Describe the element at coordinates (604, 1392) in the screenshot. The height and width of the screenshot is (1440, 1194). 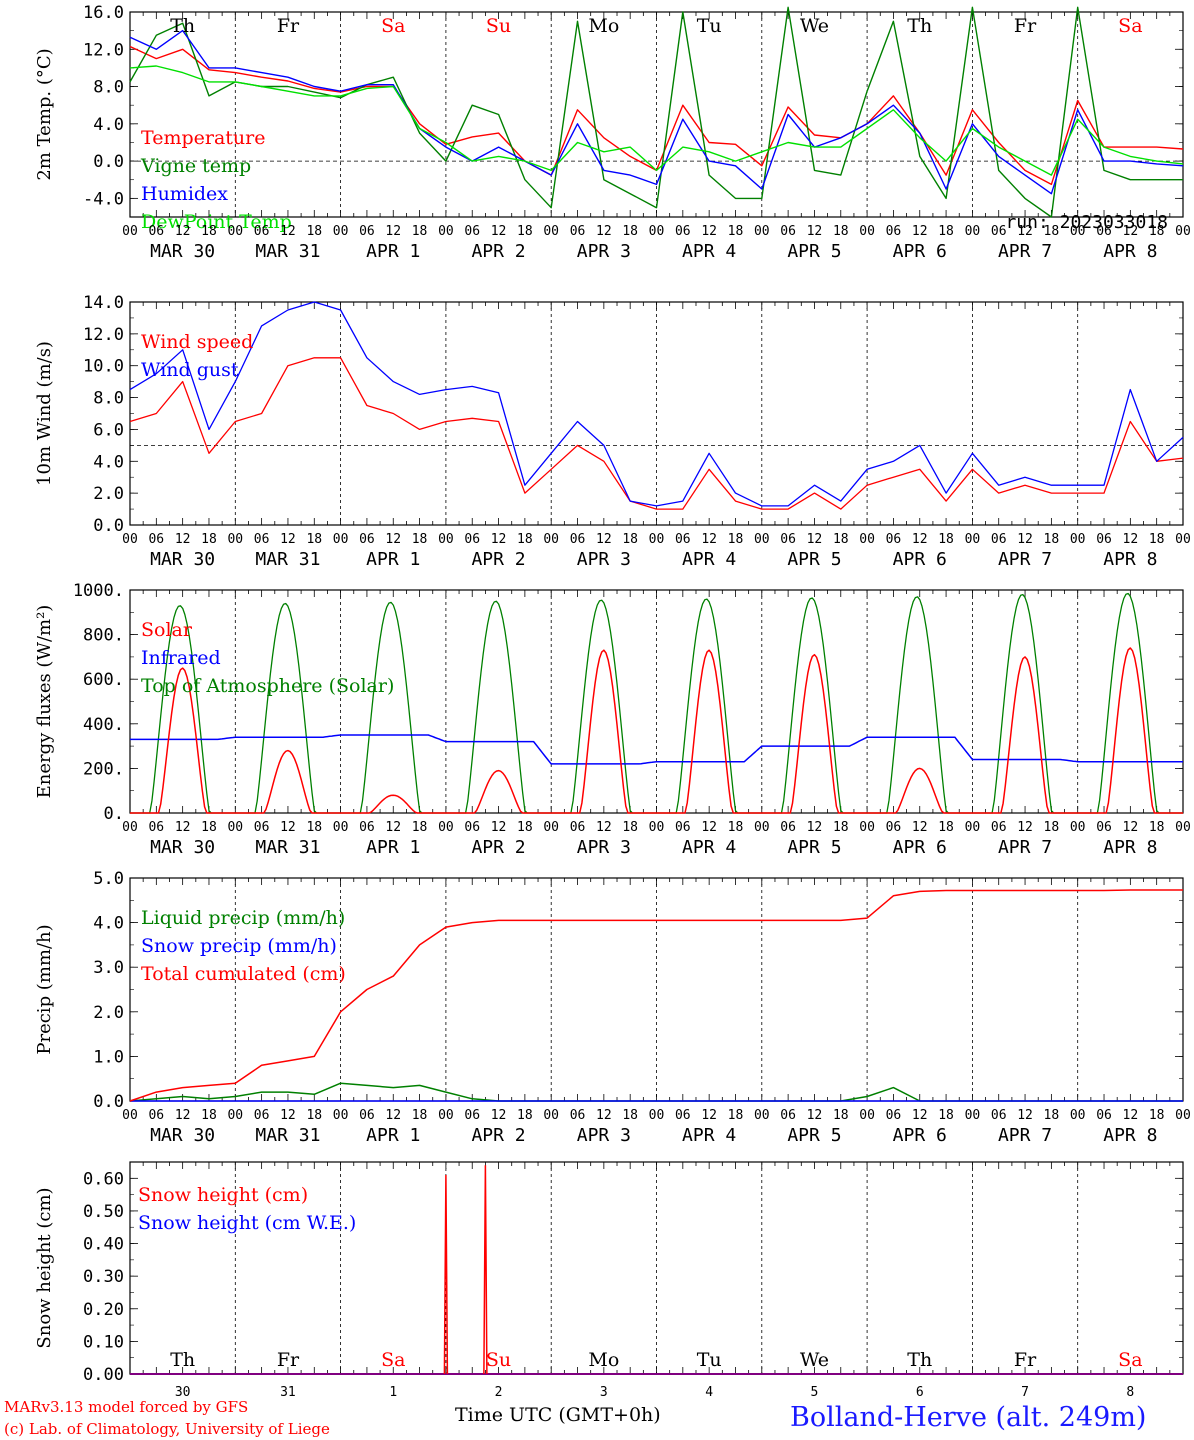
I see `day-number-label: 3` at that location.